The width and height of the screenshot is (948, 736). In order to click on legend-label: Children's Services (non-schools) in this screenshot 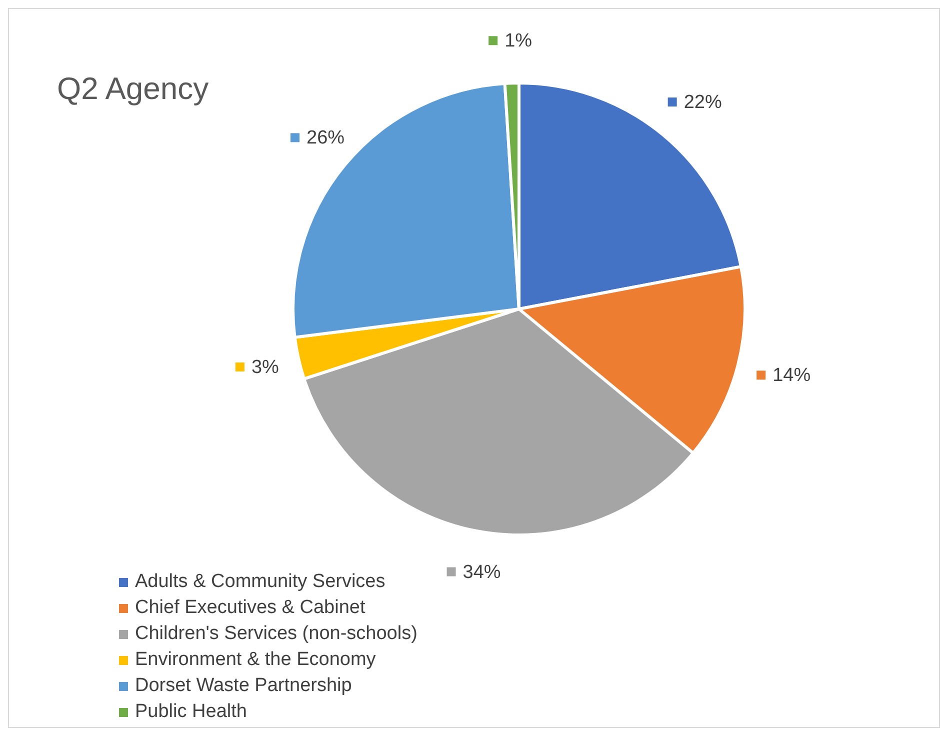, I will do `click(276, 634)`.